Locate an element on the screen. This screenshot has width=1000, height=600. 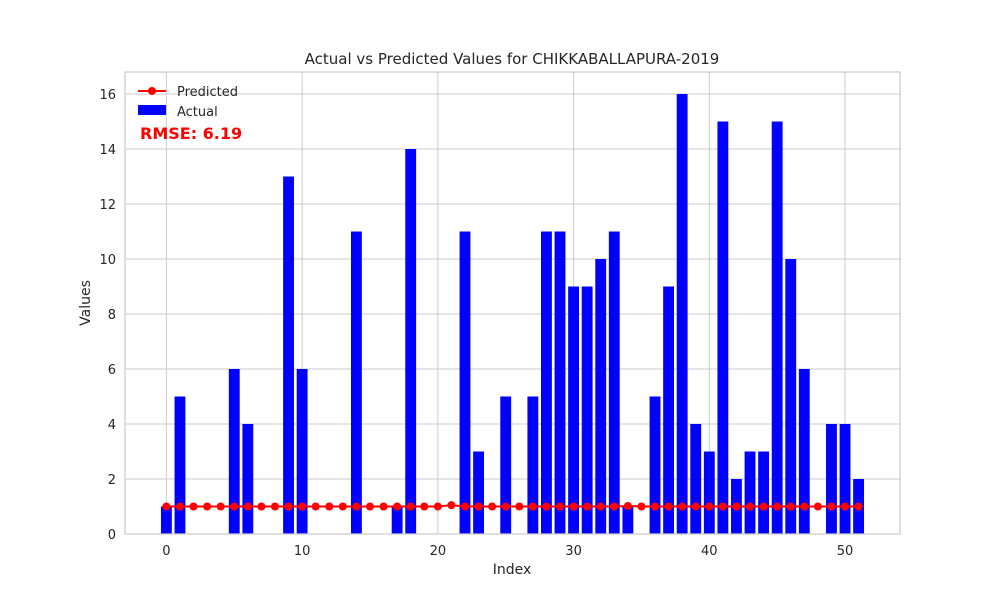
x-tick-label: 20 is located at coordinates (438, 551).